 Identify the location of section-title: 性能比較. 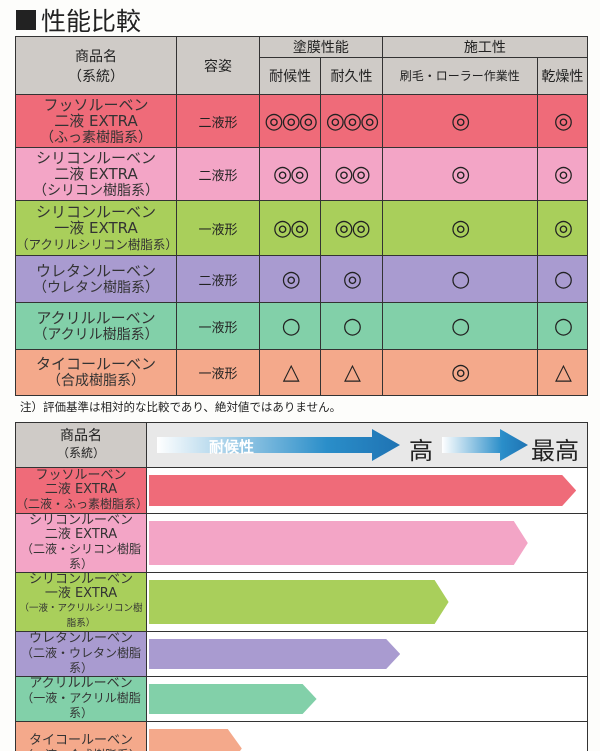
(78, 20).